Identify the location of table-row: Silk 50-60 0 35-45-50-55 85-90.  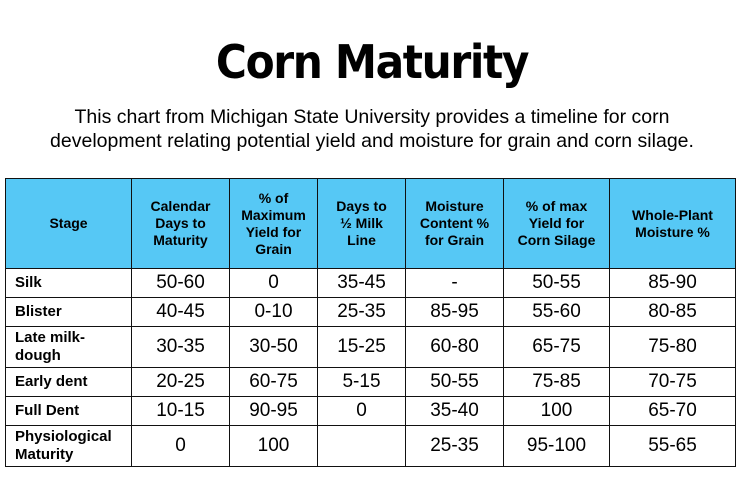
(370, 283).